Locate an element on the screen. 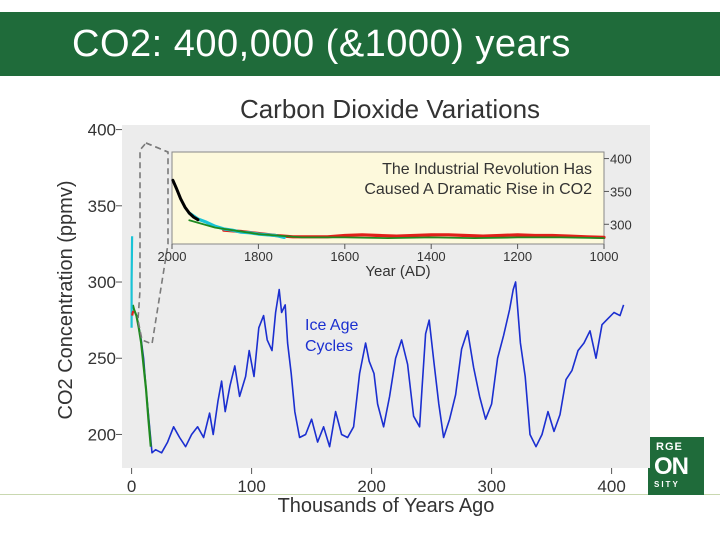 The height and width of the screenshot is (540, 720). university-logo: RGE ON SITY is located at coordinates (676, 466).